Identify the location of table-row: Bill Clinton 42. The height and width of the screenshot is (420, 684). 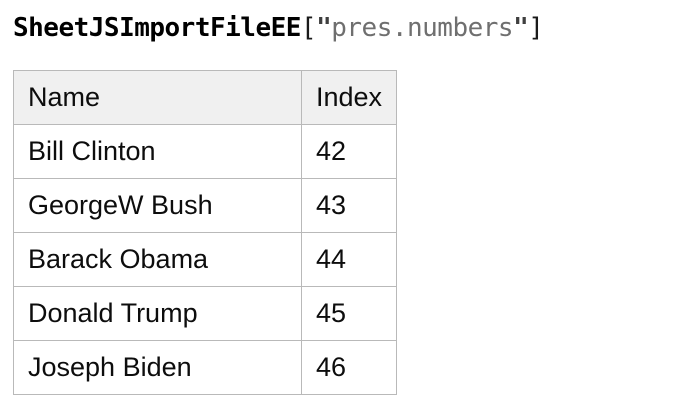
(205, 151).